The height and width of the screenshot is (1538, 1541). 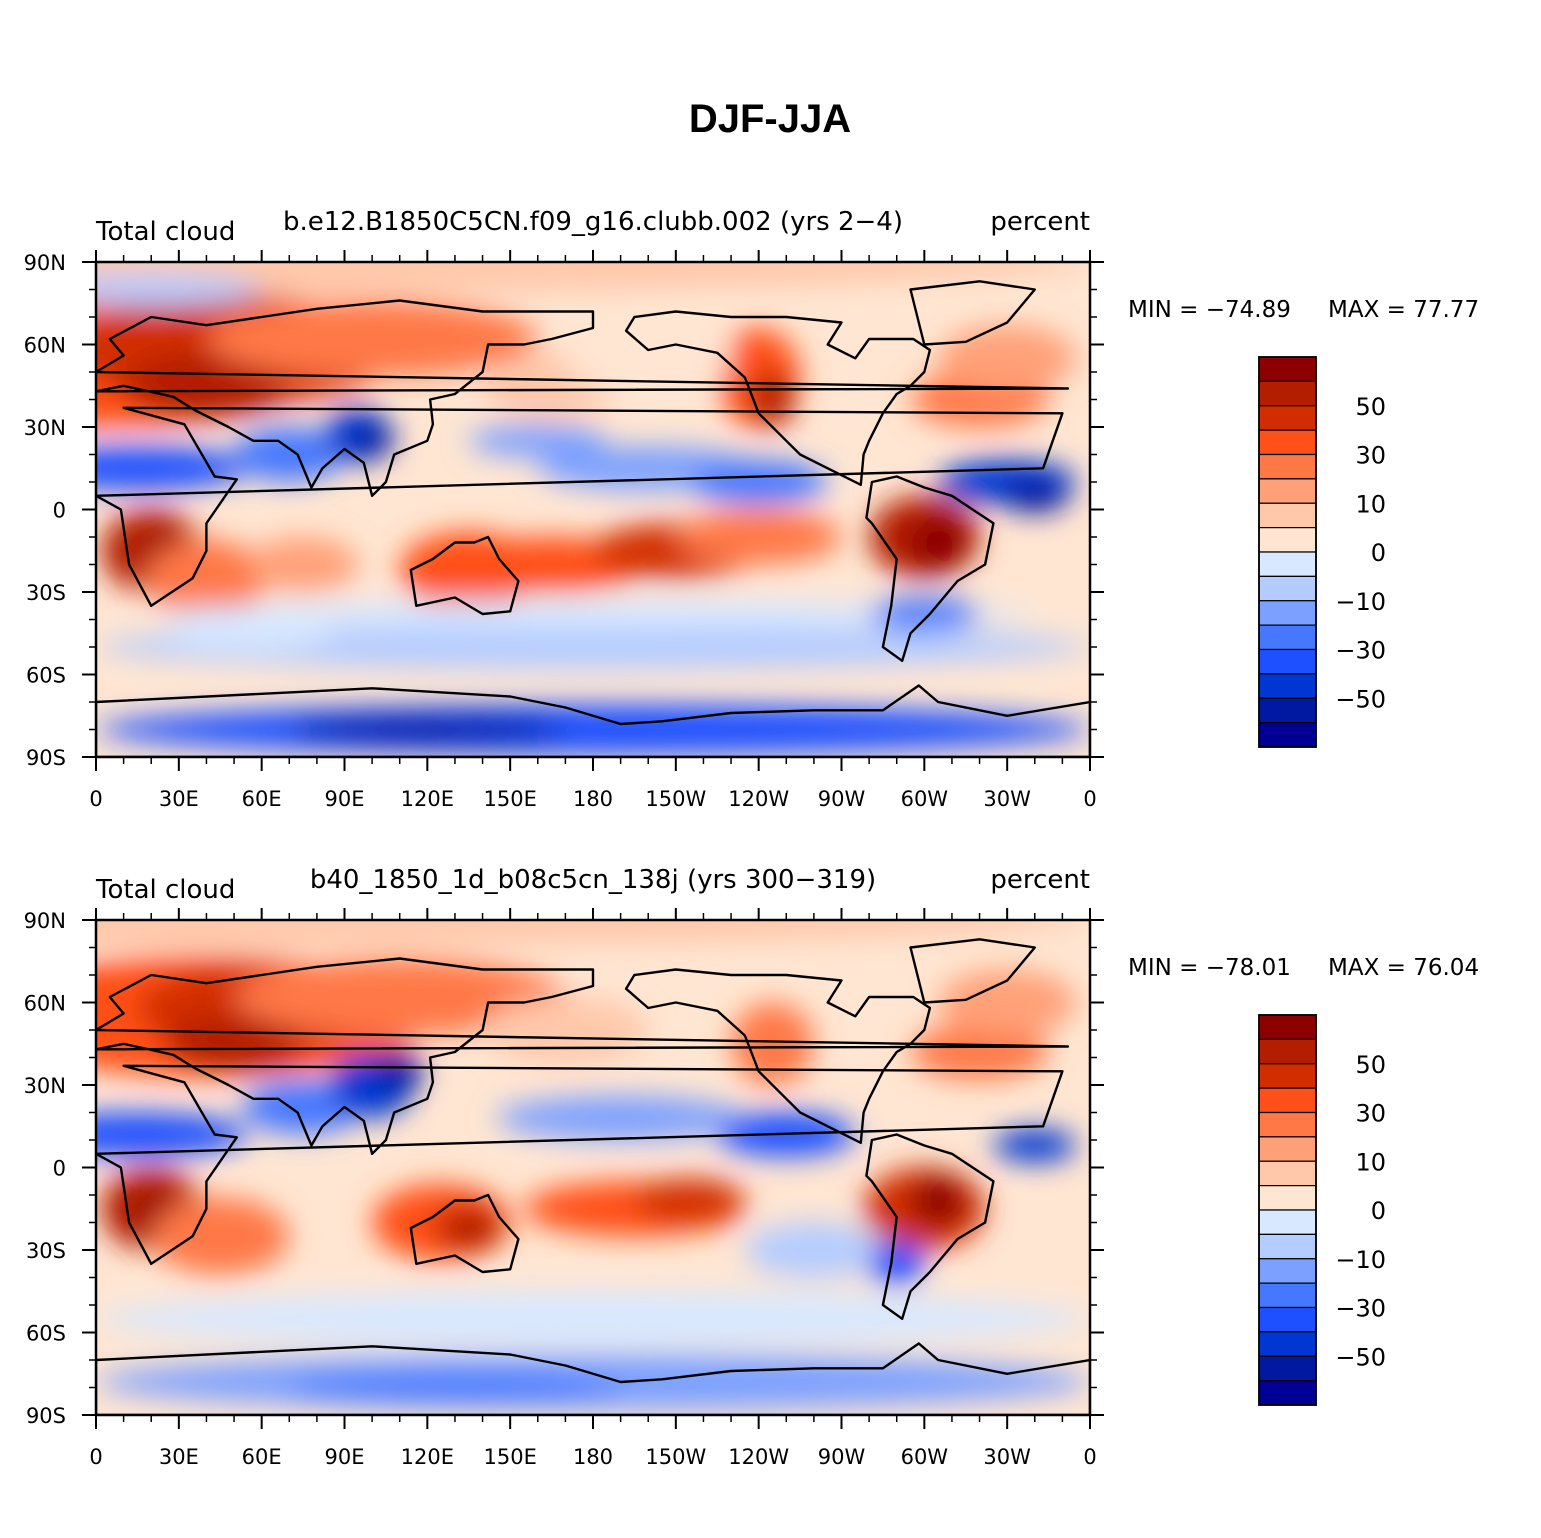 What do you see at coordinates (1209, 968) in the screenshot?
I see `min-value: MIN = −78.01` at bounding box center [1209, 968].